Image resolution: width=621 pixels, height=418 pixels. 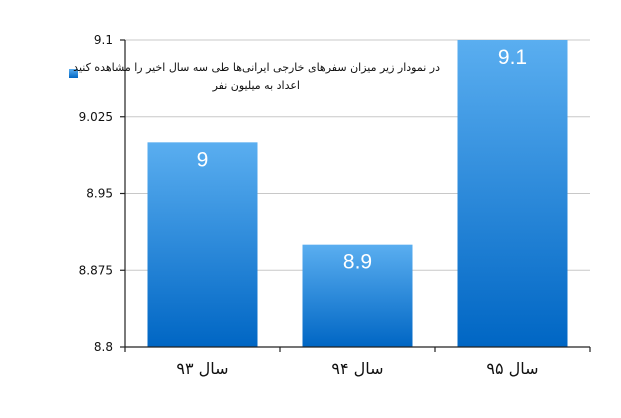 What do you see at coordinates (512, 368) in the screenshot?
I see `x-category-label: سال ۹۵` at bounding box center [512, 368].